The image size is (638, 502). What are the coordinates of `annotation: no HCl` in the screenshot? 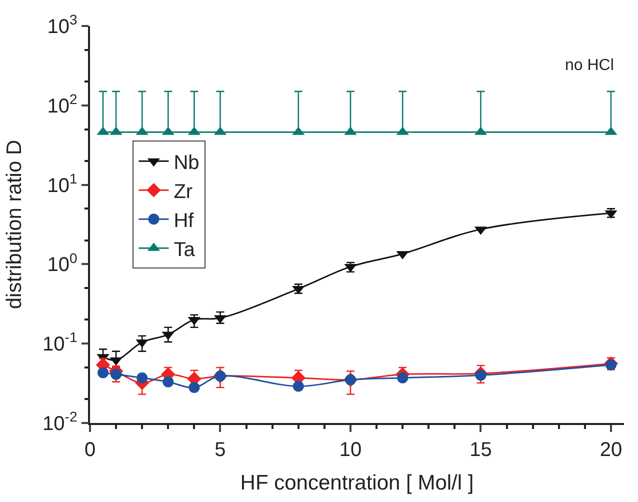 It's located at (589, 65).